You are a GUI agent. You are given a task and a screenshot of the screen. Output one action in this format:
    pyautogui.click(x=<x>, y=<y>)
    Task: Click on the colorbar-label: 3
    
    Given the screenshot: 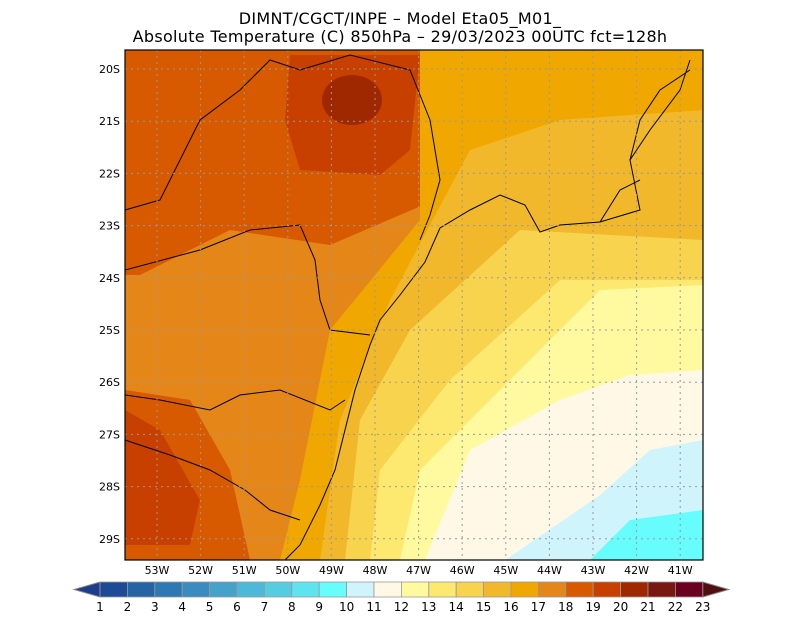 What is the action you would take?
    pyautogui.click(x=155, y=607)
    